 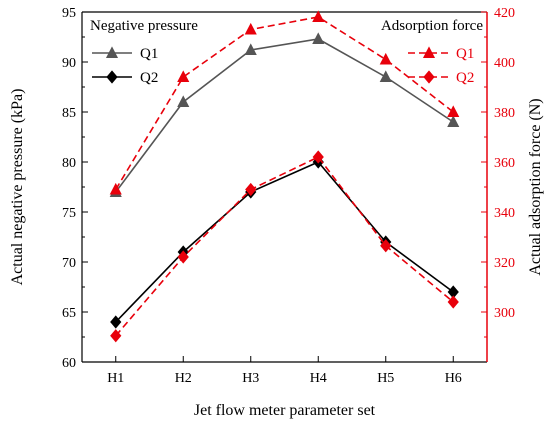 What do you see at coordinates (115, 188) in the screenshot?
I see `data-point-right-q1-h1` at bounding box center [115, 188].